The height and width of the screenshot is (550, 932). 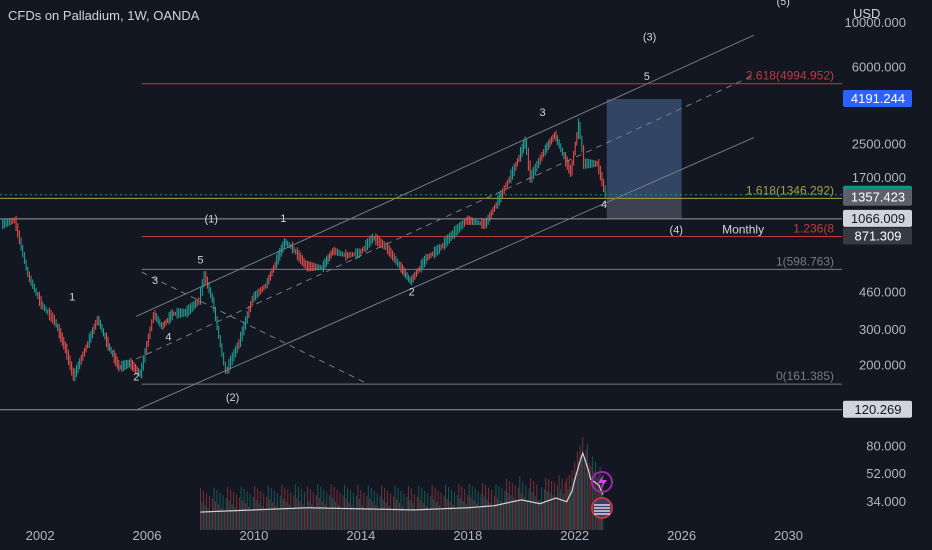 I want to click on time-tick-label: 2006, so click(x=147, y=535).